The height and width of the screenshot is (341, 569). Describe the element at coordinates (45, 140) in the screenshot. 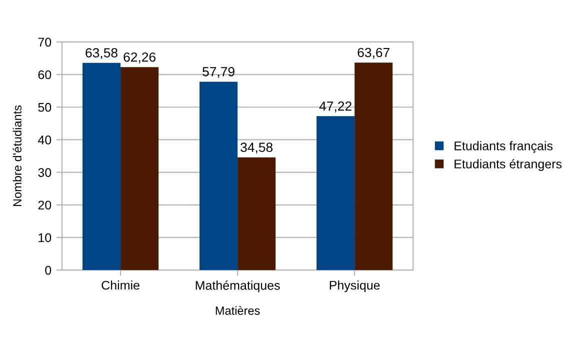

I see `y-tick-label: 40` at that location.